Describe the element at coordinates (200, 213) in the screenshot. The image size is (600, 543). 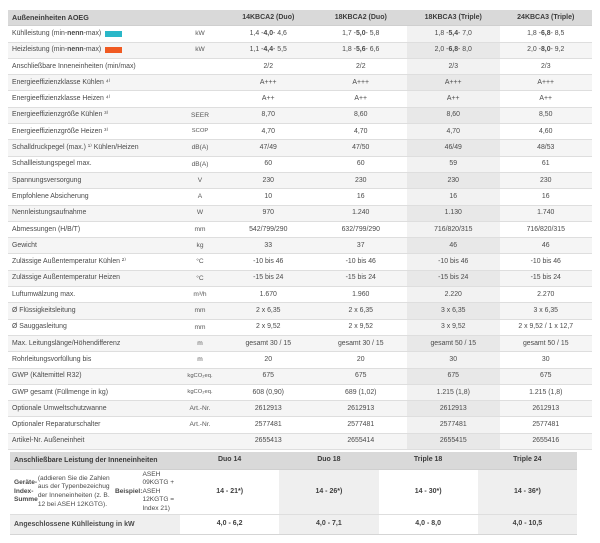
I see `row-unit: W` at that location.